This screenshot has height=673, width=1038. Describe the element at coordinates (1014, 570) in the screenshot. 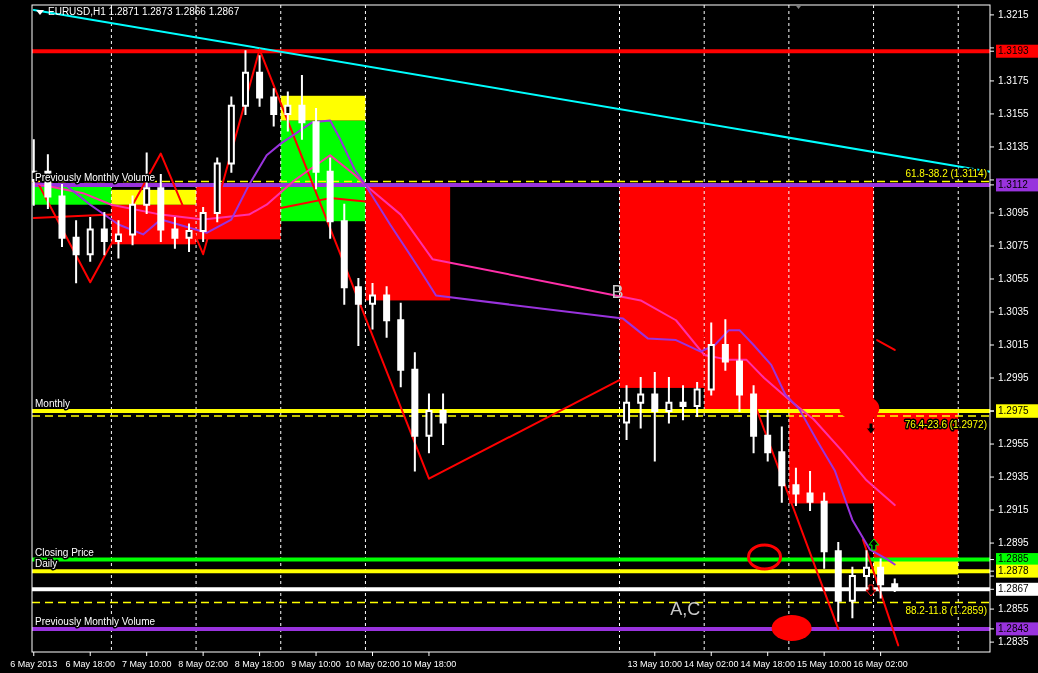

I see `y-tick-label: 1.2878` at that location.